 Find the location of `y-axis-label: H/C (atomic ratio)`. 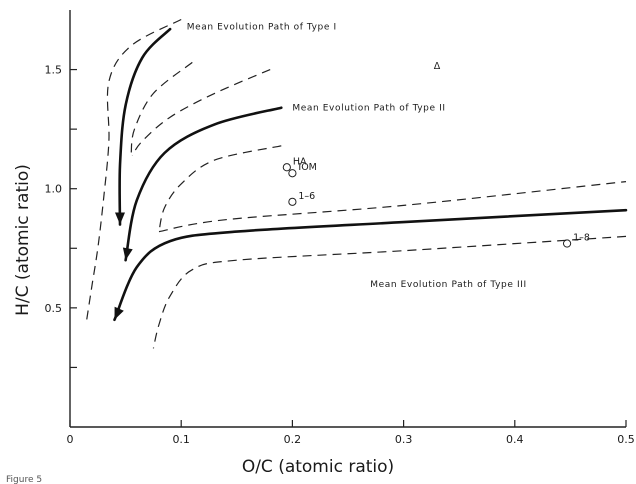

y-axis-label: H/C (atomic ratio) is located at coordinates (23, 240).